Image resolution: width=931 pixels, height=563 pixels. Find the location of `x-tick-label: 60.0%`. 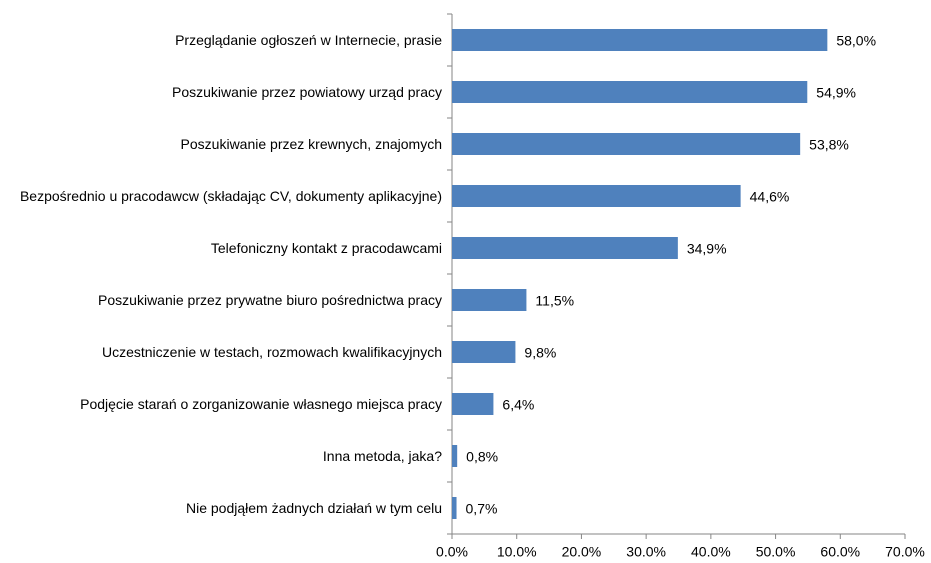

x-tick-label: 60.0% is located at coordinates (840, 552).